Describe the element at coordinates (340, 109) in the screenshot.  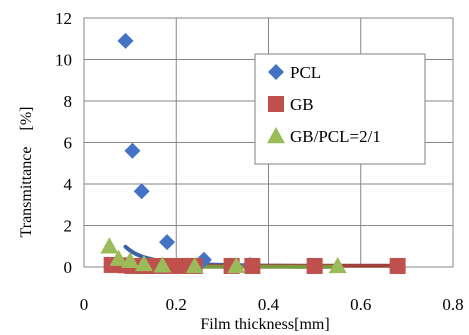
I see `legend: PCL GB GB/PCL=2/1` at that location.